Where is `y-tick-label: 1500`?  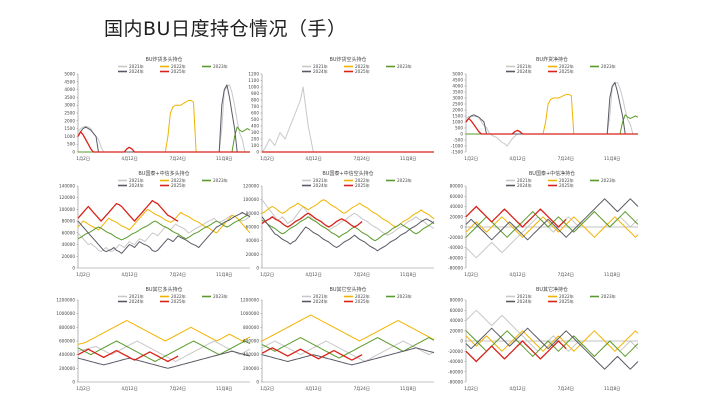
y-tick-label: 1500 is located at coordinates (69, 128).